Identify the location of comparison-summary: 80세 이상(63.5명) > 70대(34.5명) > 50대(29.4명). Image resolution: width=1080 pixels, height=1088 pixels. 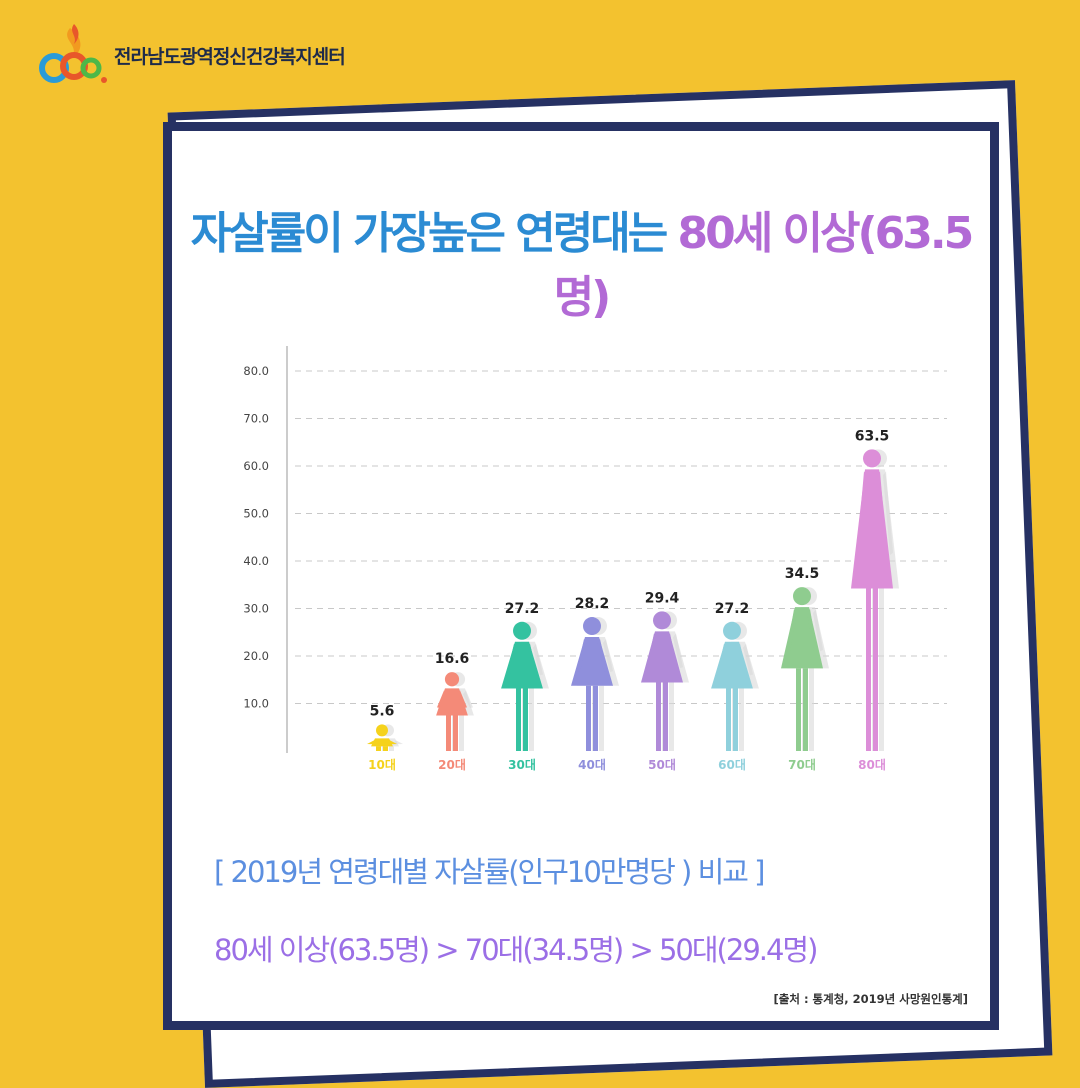
(516, 950).